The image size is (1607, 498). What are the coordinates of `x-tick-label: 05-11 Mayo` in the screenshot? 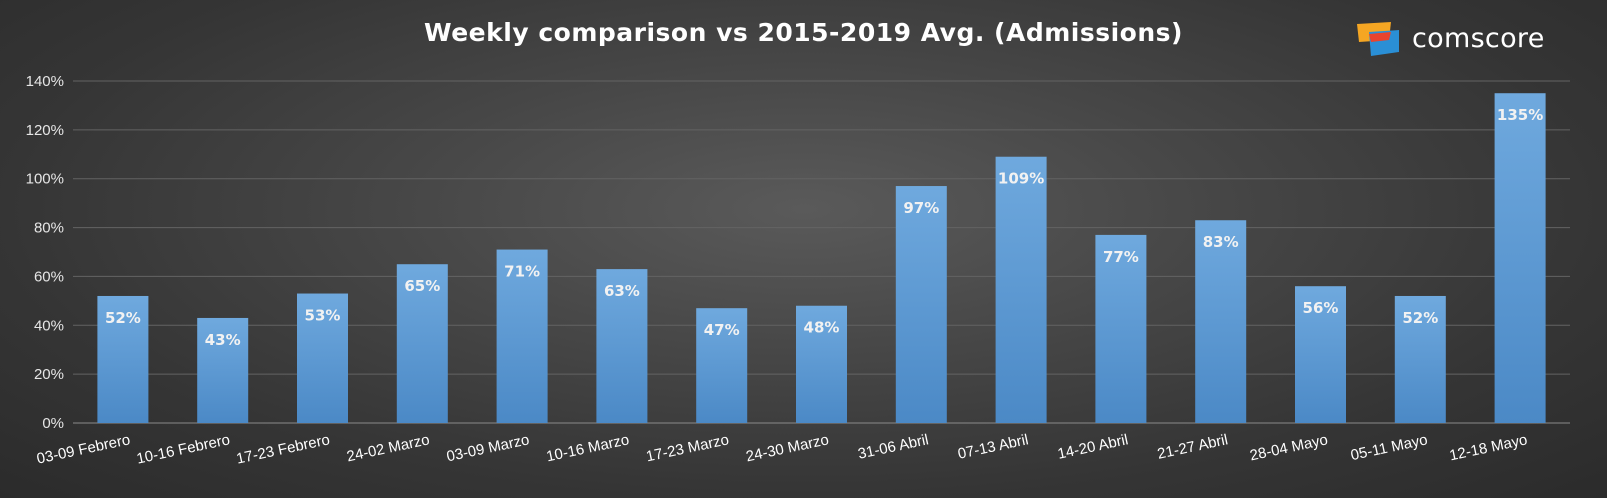 It's located at (1389, 447).